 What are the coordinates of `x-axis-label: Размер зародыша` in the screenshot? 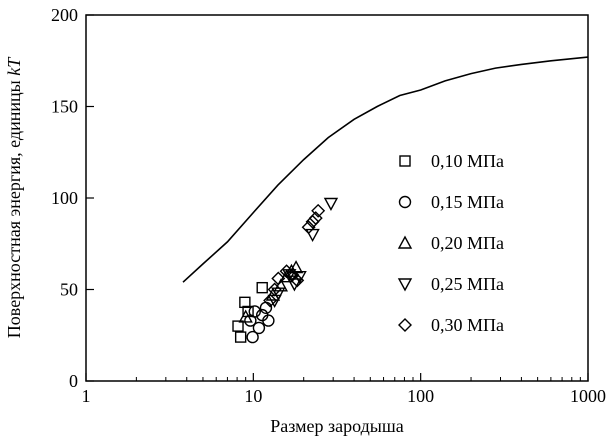 It's located at (336, 426).